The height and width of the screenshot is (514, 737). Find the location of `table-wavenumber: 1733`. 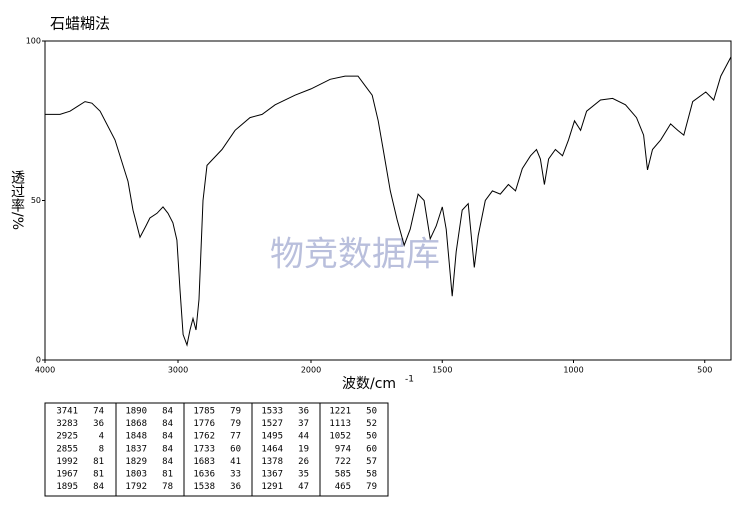

table-wavenumber: 1733 is located at coordinates (204, 449).